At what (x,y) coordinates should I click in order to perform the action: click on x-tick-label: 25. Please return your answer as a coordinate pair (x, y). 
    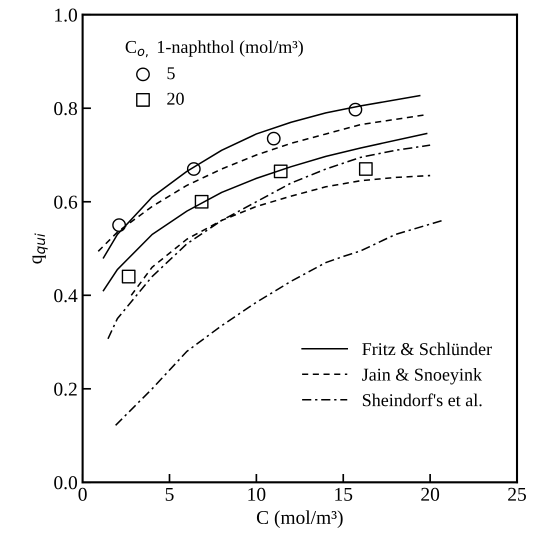
    Looking at the image, I should click on (517, 494).